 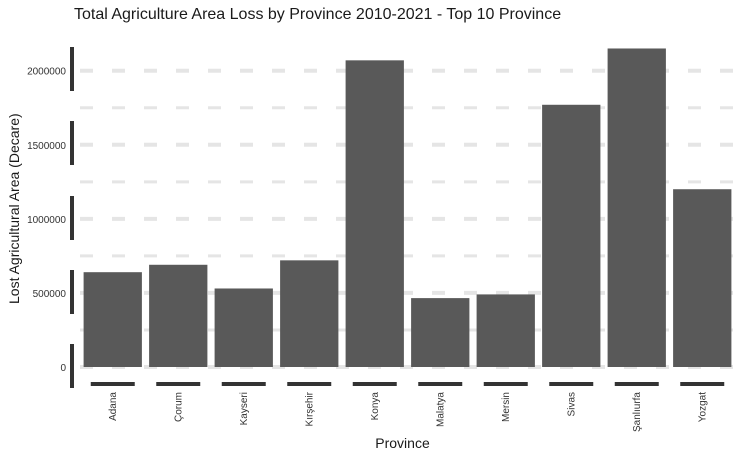 I want to click on x-tick-label: Şanlıurfa, so click(x=637, y=412).